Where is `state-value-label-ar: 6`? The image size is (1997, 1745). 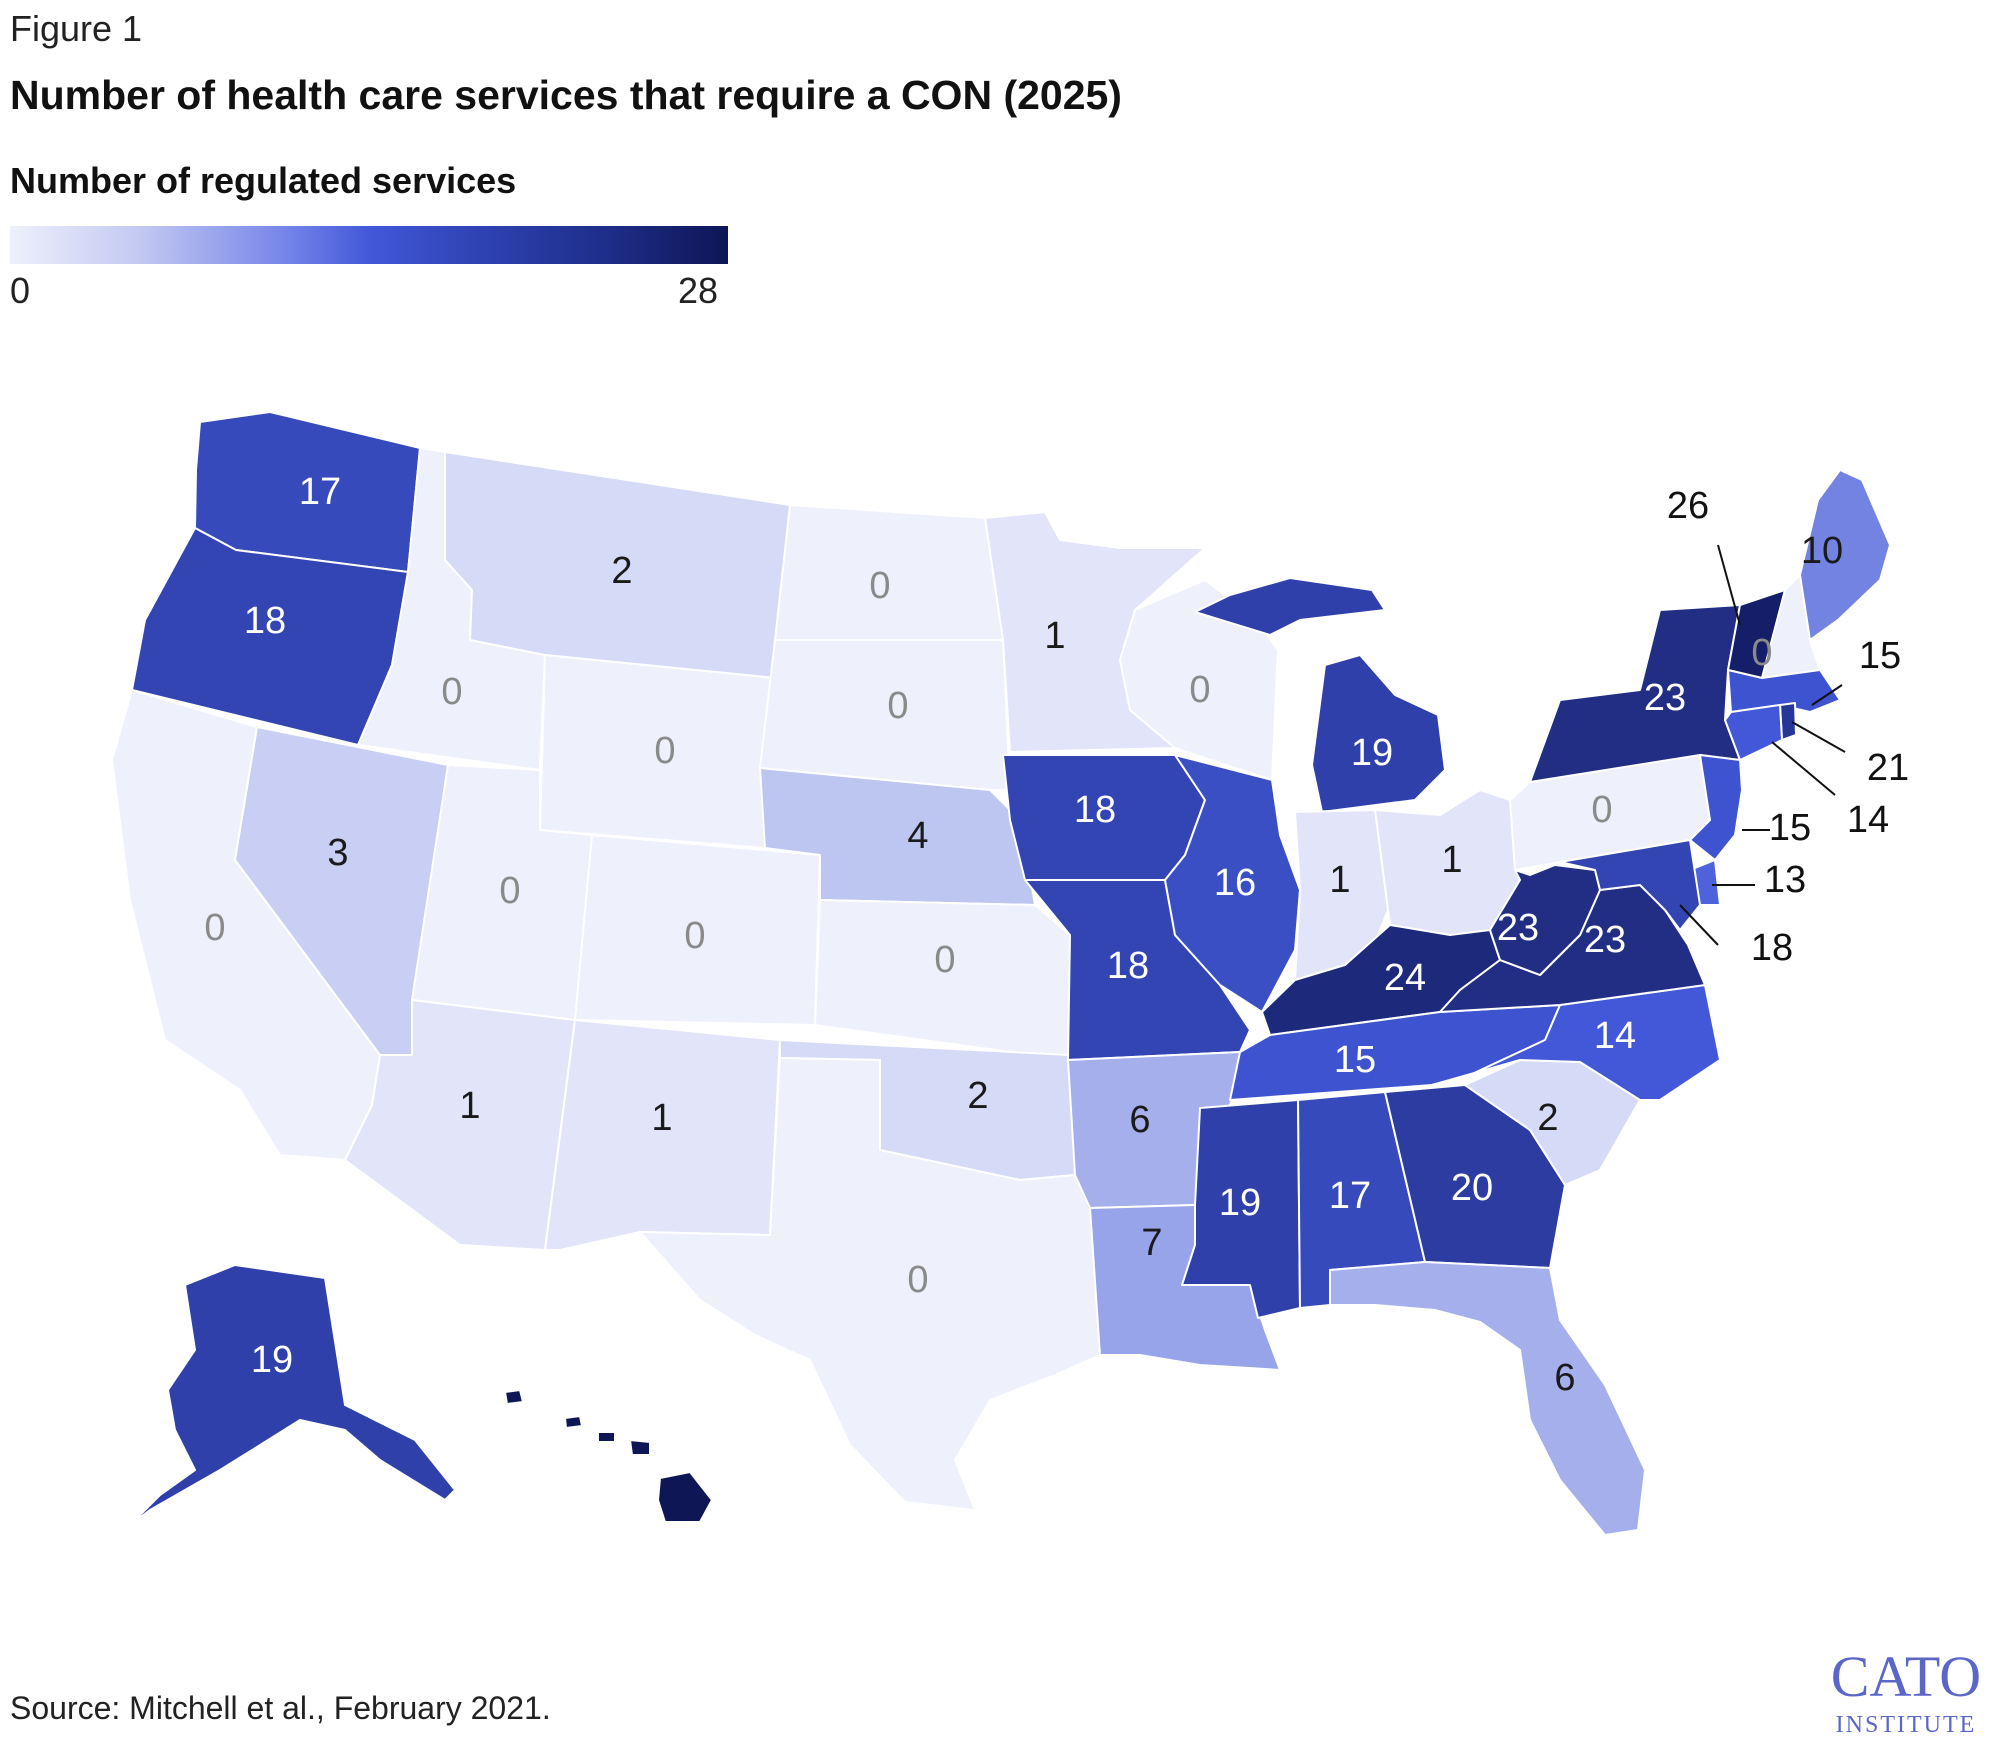
state-value-label-ar: 6 is located at coordinates (1139, 1120).